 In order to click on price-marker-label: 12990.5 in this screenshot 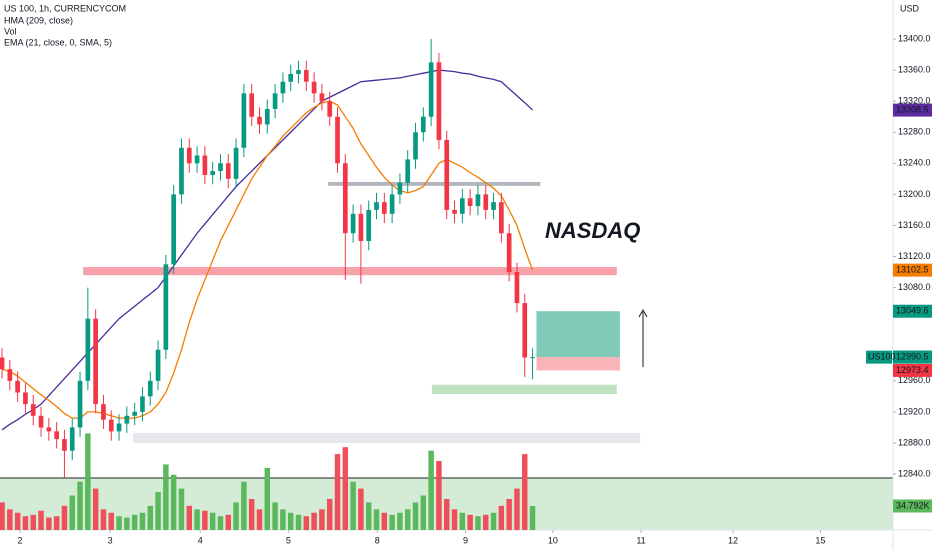, I will do `click(912, 357)`.